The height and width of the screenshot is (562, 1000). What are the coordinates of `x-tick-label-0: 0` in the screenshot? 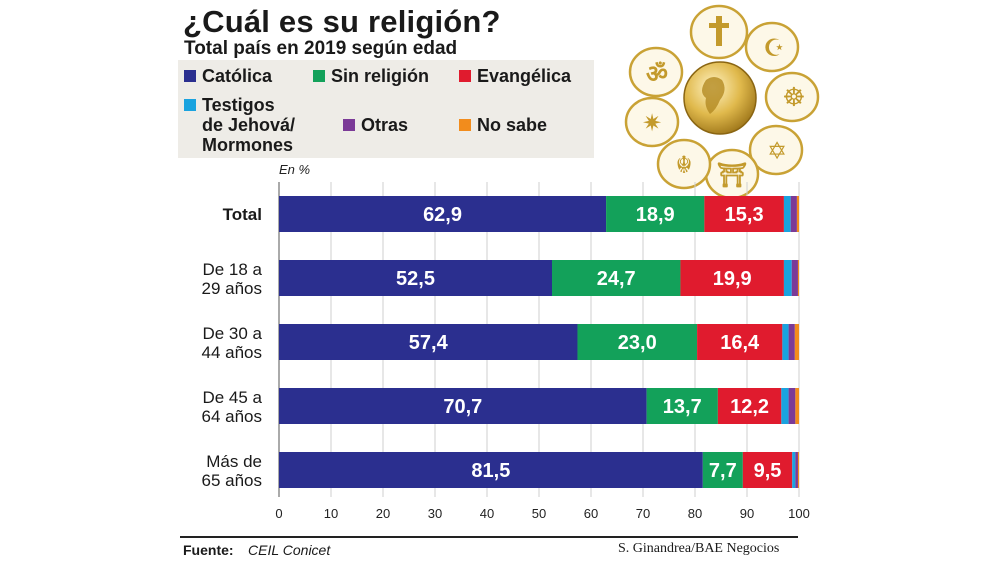 It's located at (278, 513).